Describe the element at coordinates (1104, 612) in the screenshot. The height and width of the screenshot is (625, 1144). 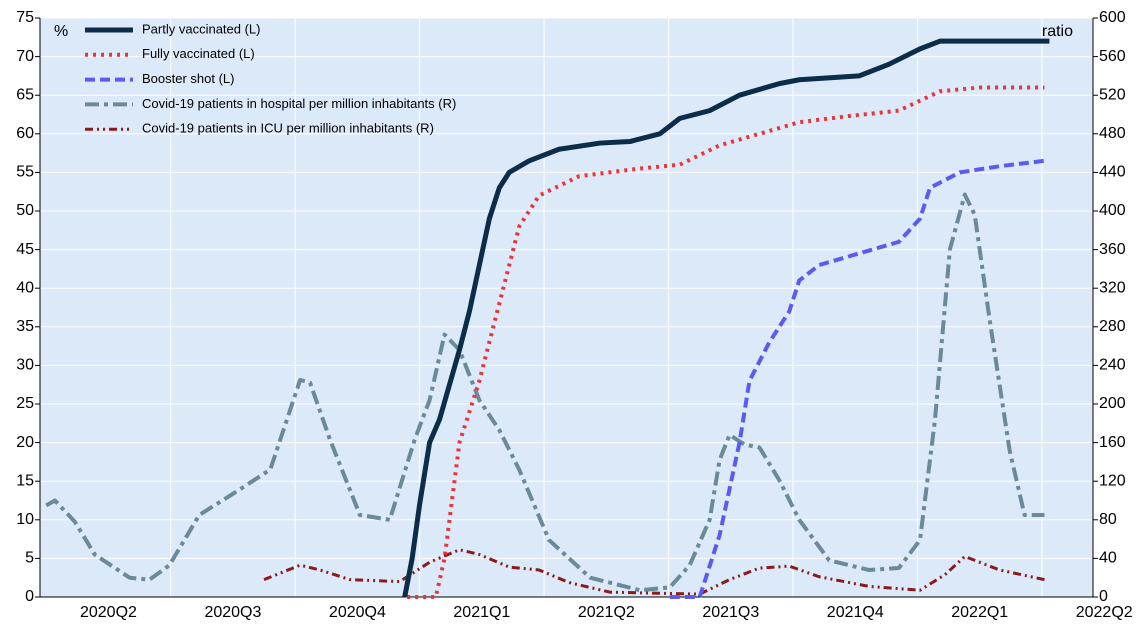
I see `x-tick-label: 2022Q2` at that location.